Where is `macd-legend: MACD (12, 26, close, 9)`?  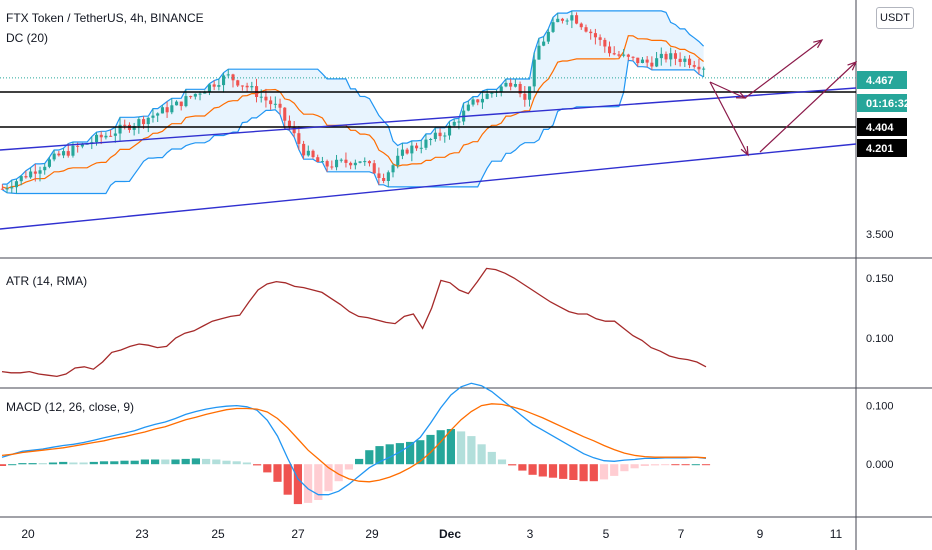
macd-legend: MACD (12, 26, close, 9) is located at coordinates (70, 407).